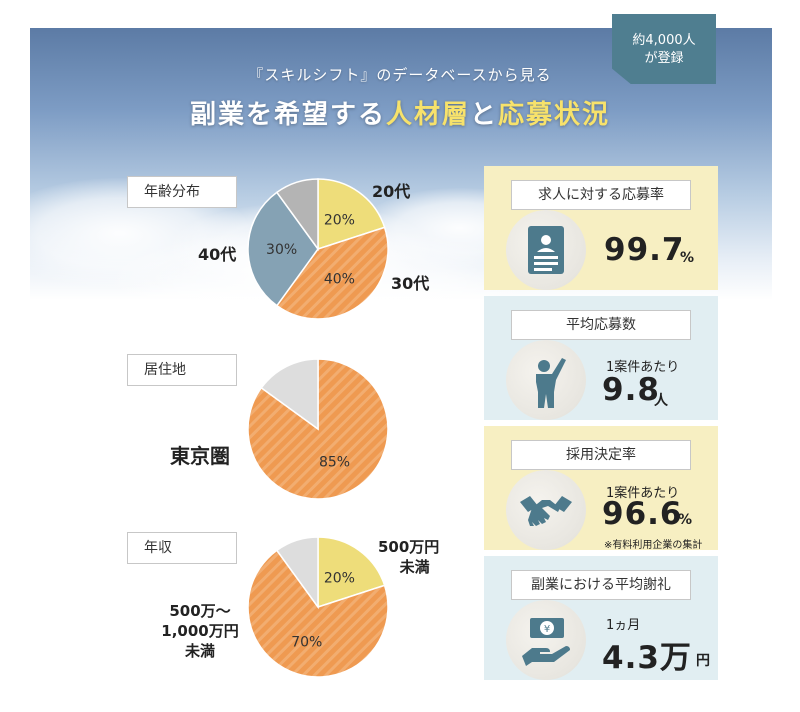 Image resolution: width=800 pixels, height=712 pixels. What do you see at coordinates (703, 661) in the screenshot?
I see `stat-unit: 円` at bounding box center [703, 661].